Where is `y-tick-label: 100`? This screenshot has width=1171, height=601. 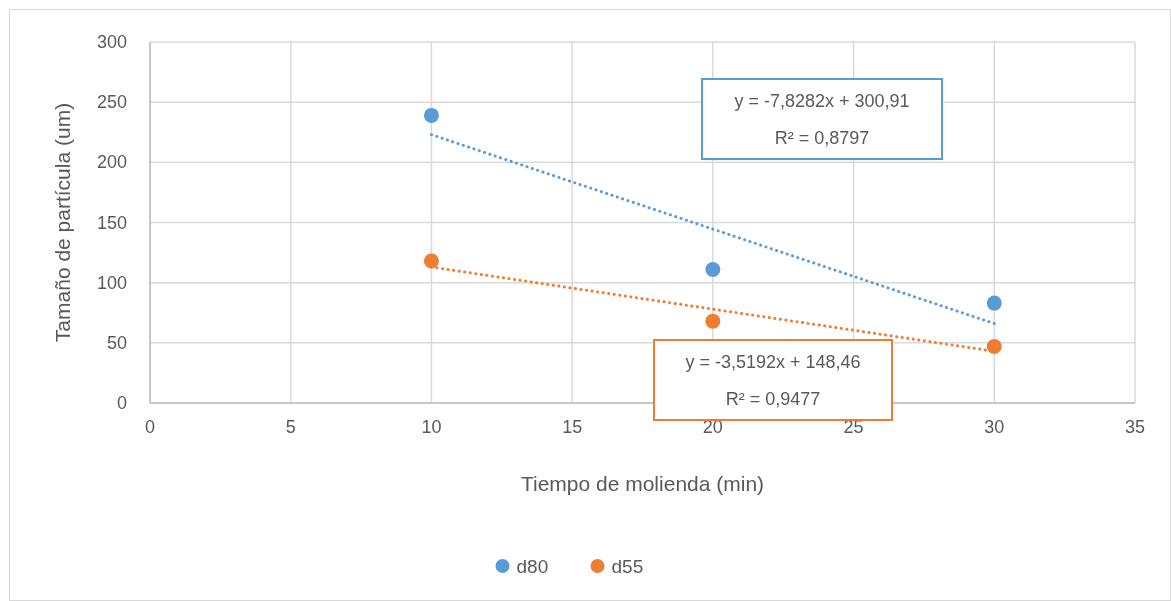
y-tick-label: 100 is located at coordinates (111, 282).